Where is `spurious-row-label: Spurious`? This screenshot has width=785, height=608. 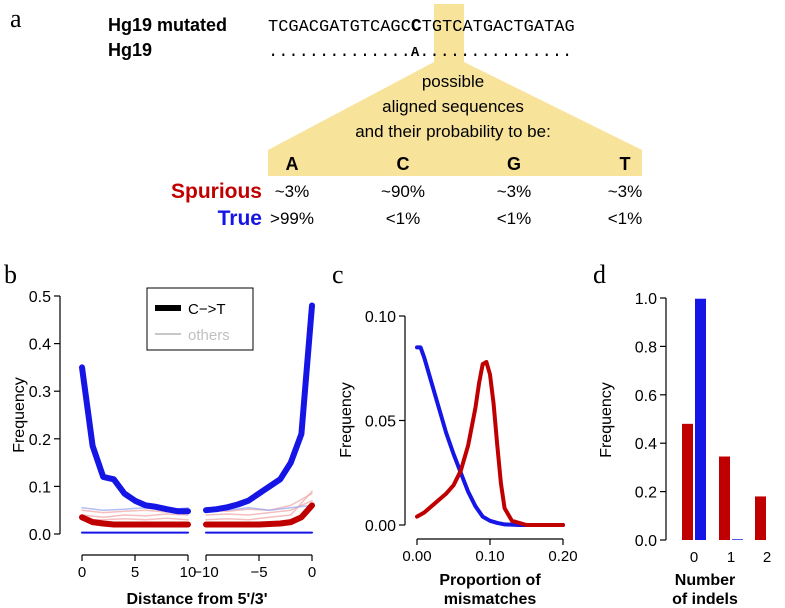 spurious-row-label: Spurious is located at coordinates (216, 191).